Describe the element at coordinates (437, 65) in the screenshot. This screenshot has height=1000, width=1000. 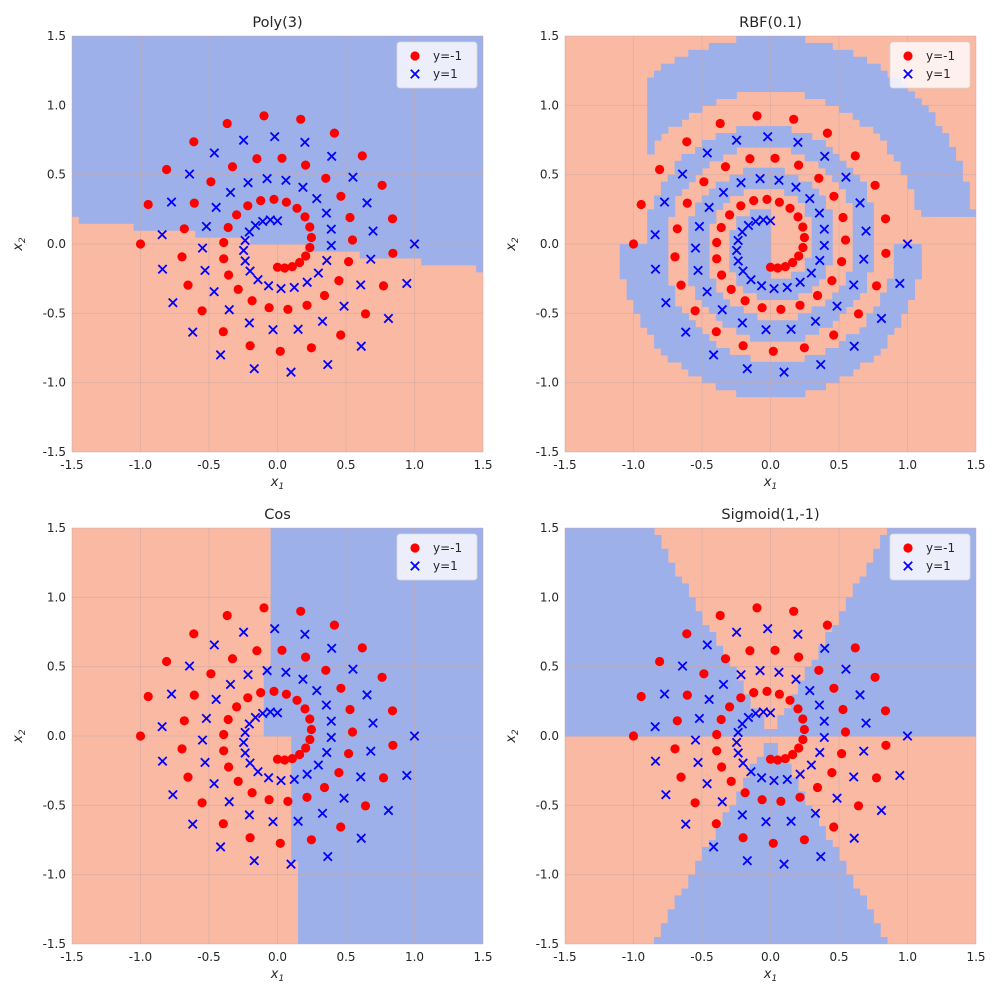
I see `legend: y=-1 y=1` at that location.